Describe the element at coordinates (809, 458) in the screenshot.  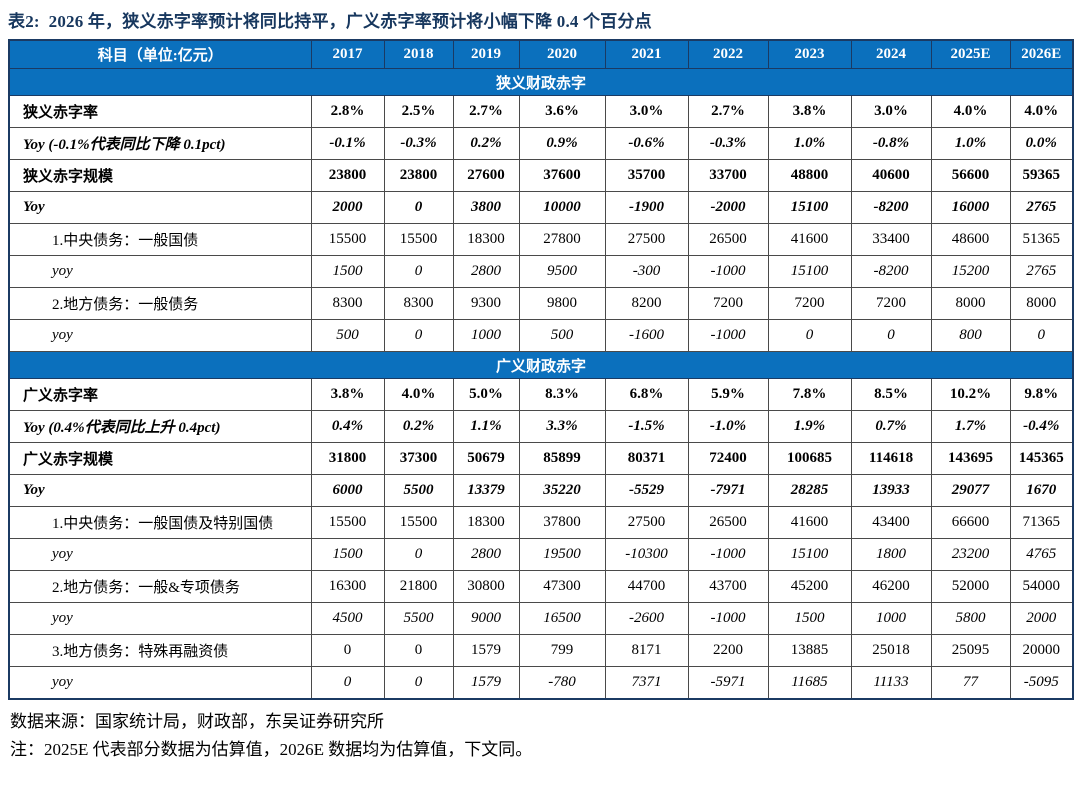
I see `cell-value: 100685` at that location.